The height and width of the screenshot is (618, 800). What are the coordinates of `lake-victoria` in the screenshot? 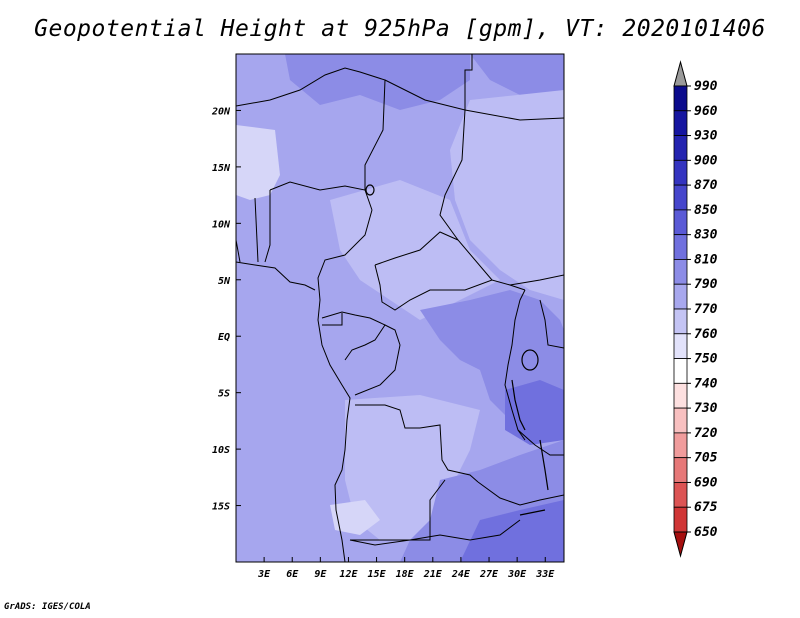 It's located at (530, 360).